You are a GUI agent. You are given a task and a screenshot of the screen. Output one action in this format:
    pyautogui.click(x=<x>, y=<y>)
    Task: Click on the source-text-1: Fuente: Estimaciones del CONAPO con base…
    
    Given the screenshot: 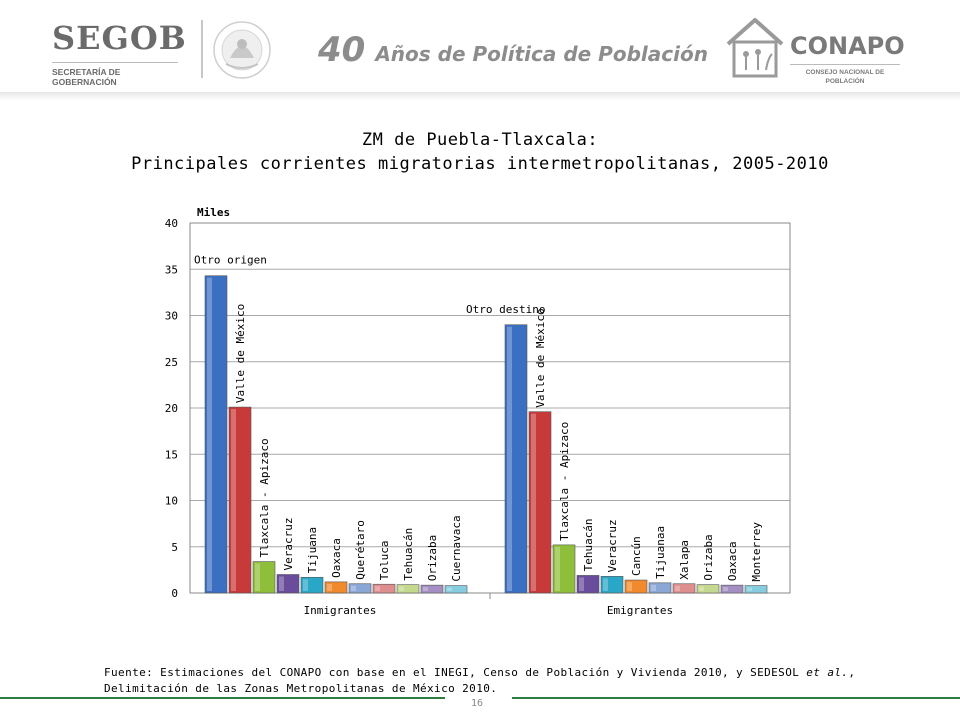 What is the action you would take?
    pyautogui.click(x=455, y=672)
    